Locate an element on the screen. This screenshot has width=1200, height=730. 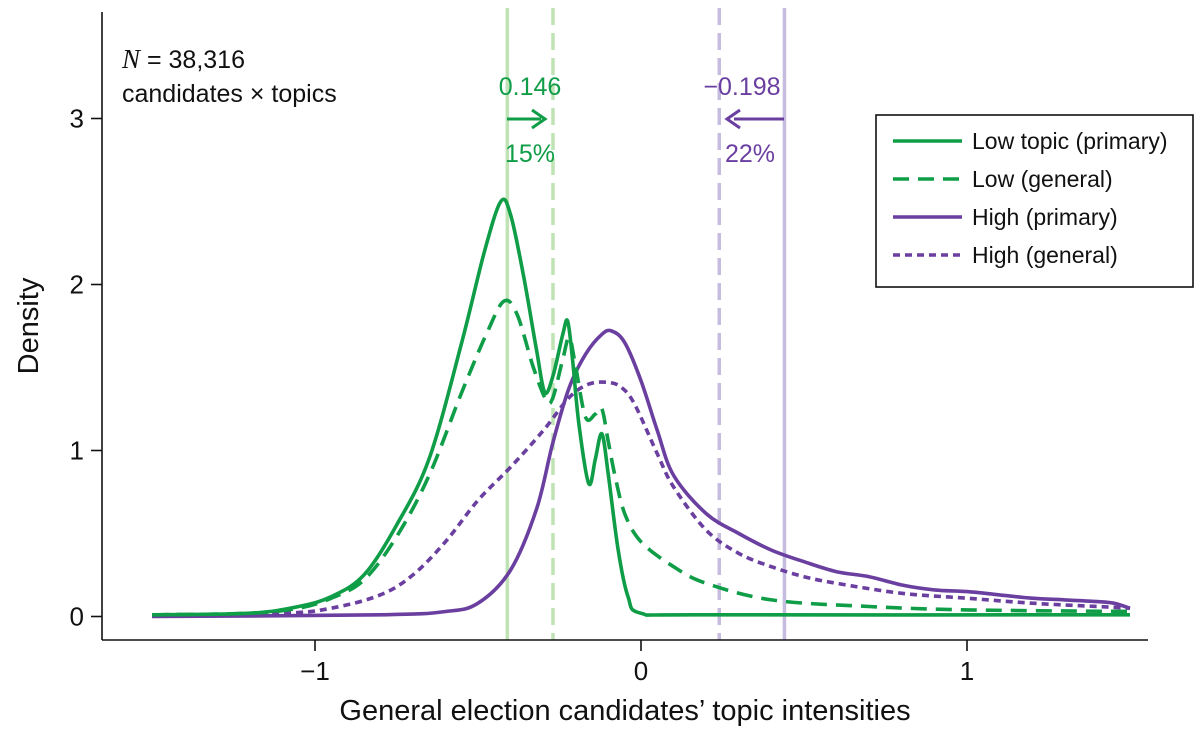
legend-box is located at coordinates (1034, 201).